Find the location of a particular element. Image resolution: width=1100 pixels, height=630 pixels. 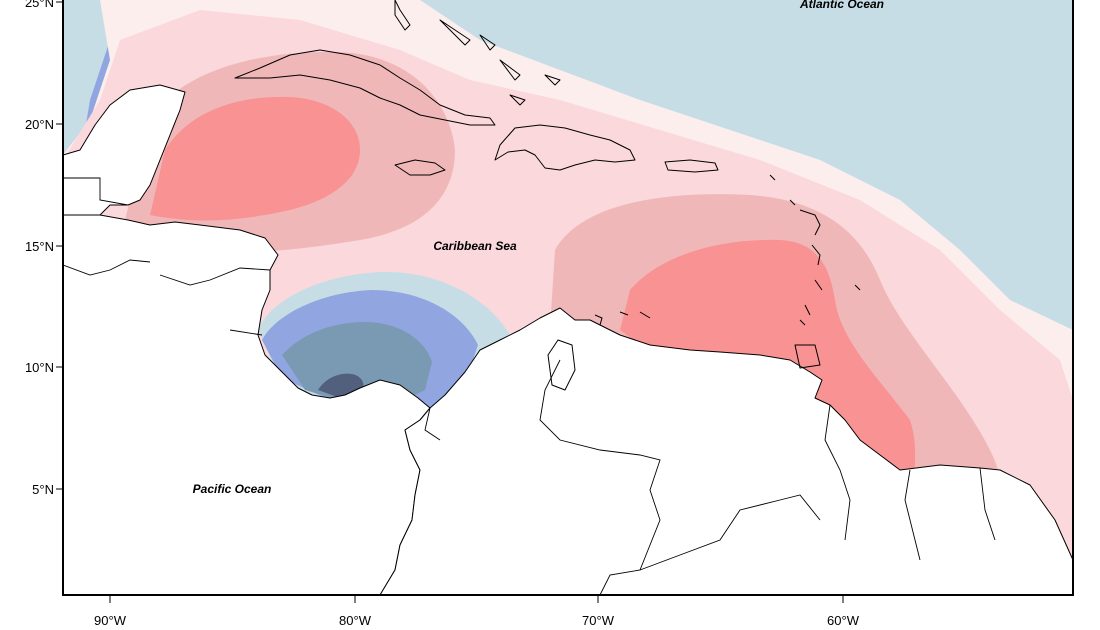

island-jamaica is located at coordinates (420, 167).